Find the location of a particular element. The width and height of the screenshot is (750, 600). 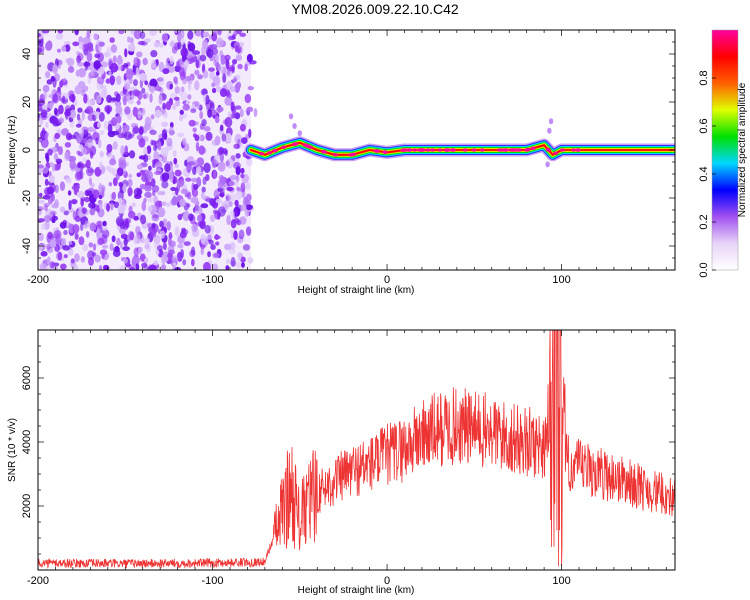

snr-x-tick-label: 100 is located at coordinates (561, 581).